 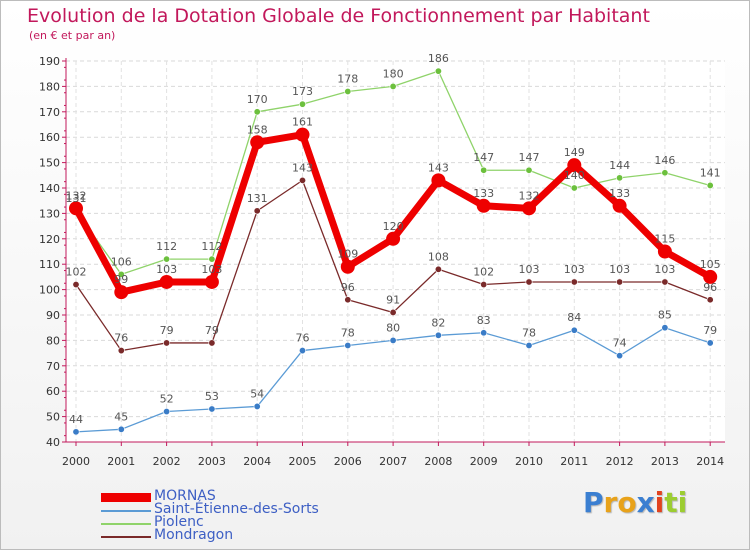 What do you see at coordinates (574, 461) in the screenshot?
I see `x-tick-label: 2011` at bounding box center [574, 461].